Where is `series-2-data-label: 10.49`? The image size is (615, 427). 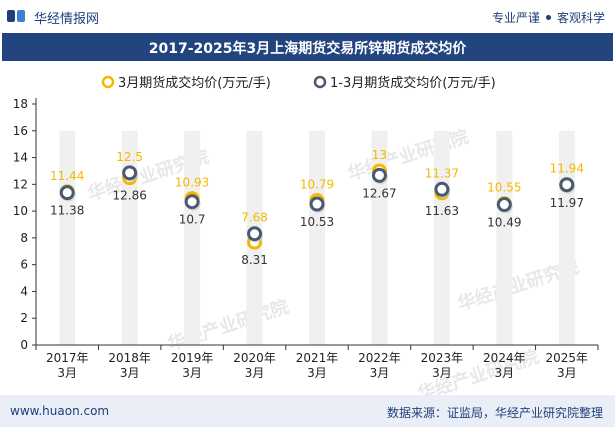 series-2-data-label: 10.49 is located at coordinates (504, 223).